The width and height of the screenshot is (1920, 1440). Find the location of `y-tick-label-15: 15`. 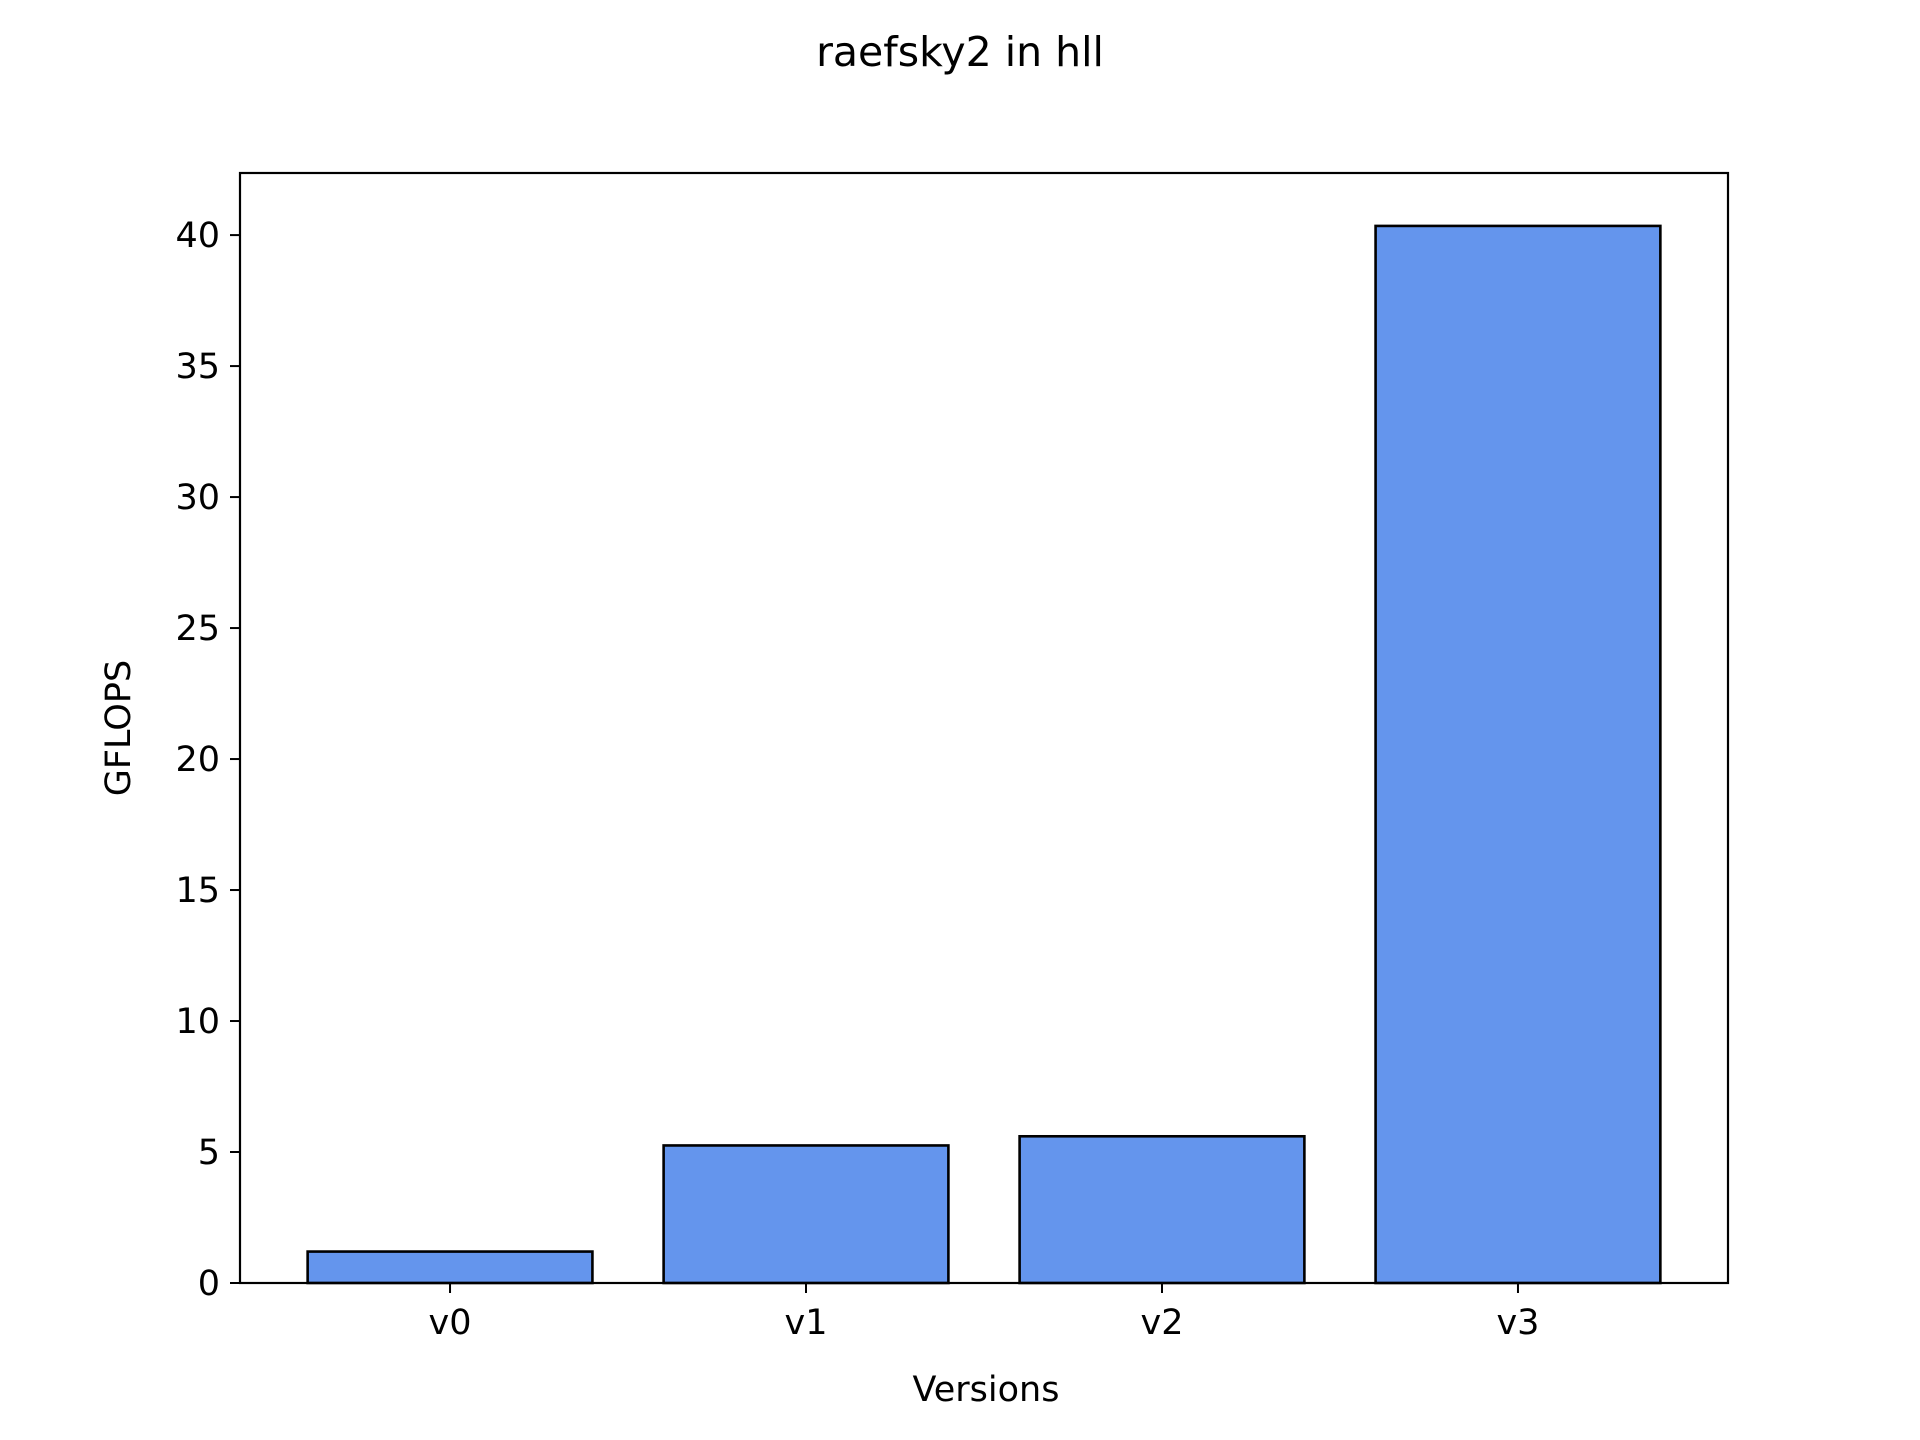

y-tick-label-15: 15 is located at coordinates (197, 891).